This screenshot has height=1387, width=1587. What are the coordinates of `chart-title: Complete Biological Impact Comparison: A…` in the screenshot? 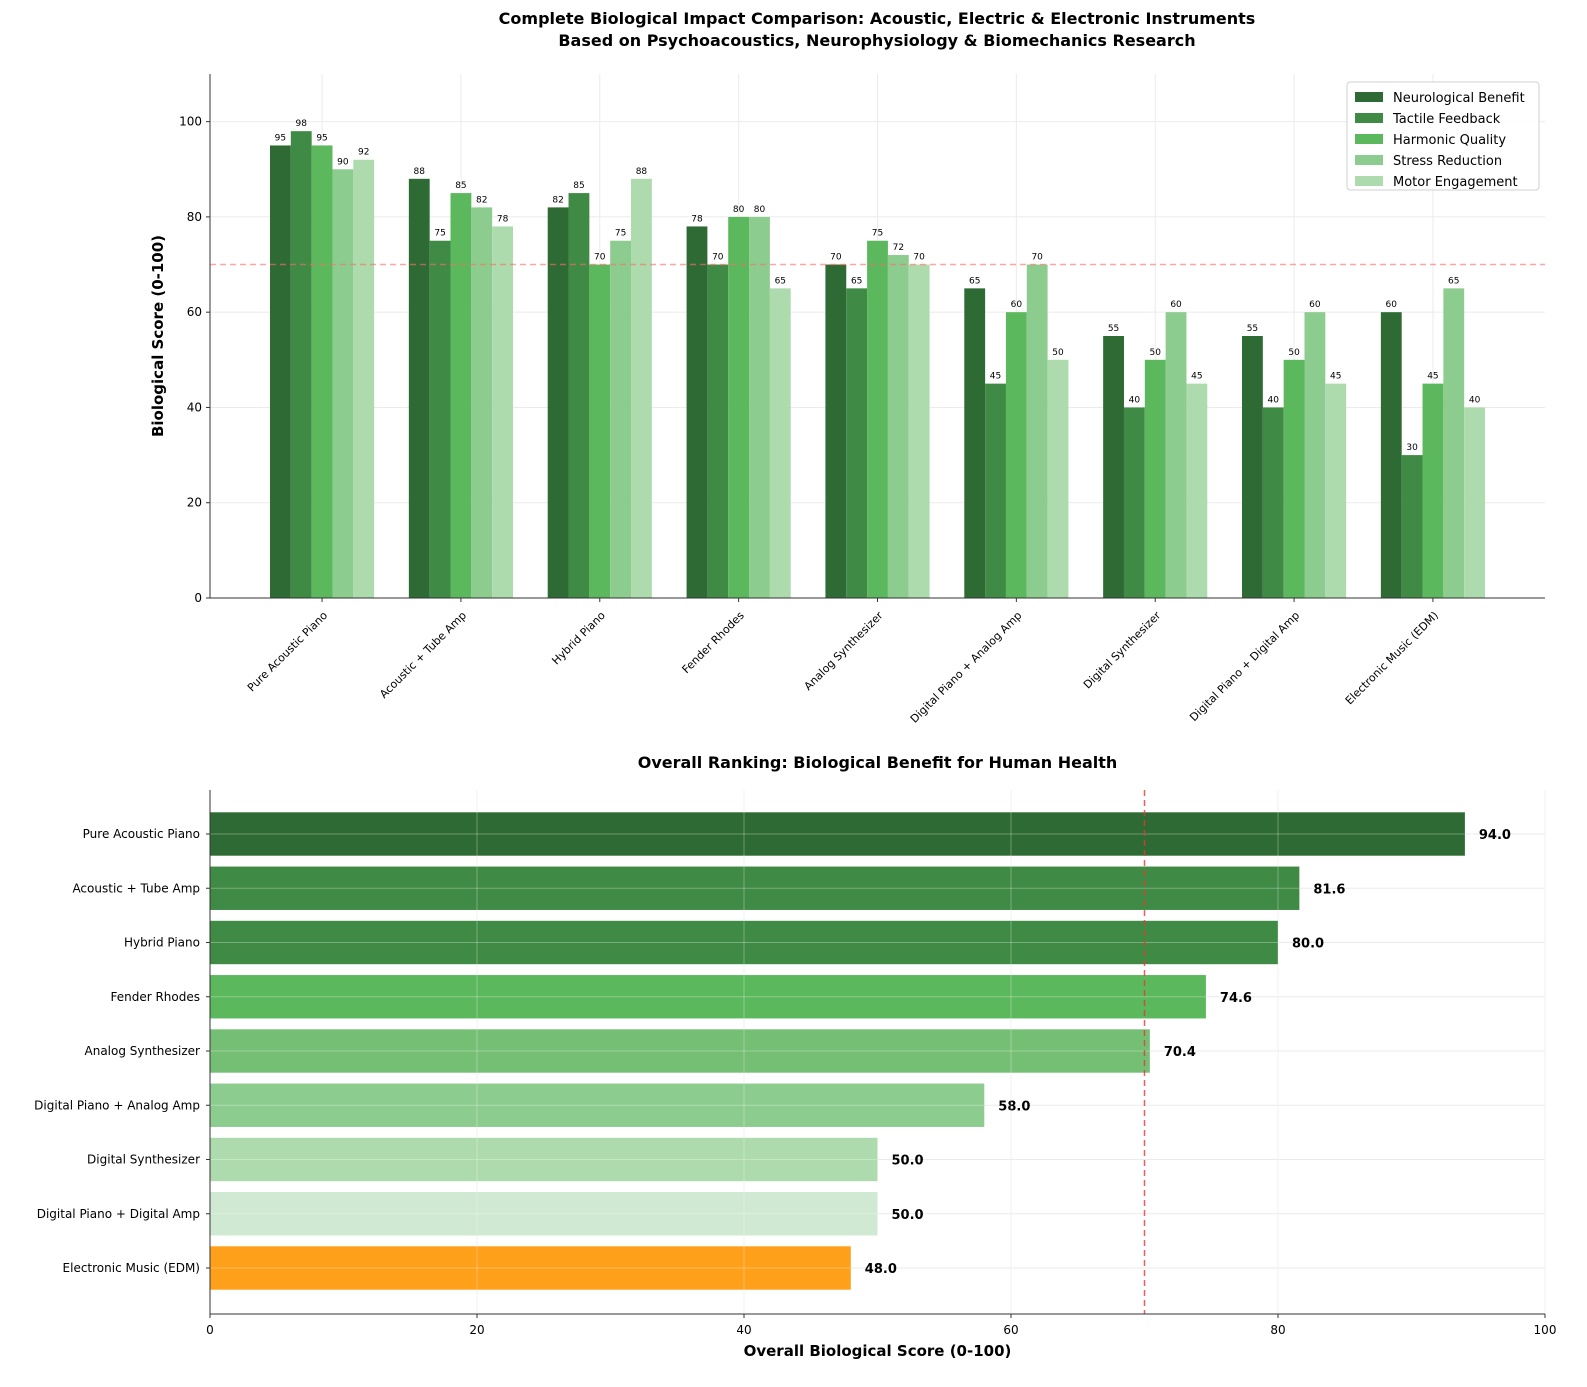 It's located at (877, 18).